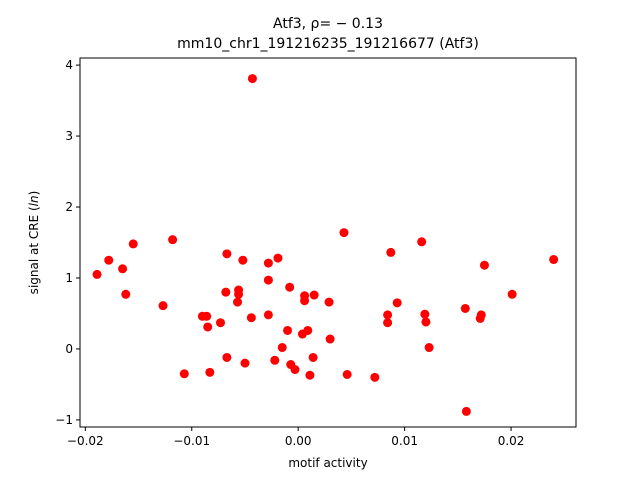  What do you see at coordinates (69, 65) in the screenshot?
I see `y-tick-label-5: 4` at bounding box center [69, 65].